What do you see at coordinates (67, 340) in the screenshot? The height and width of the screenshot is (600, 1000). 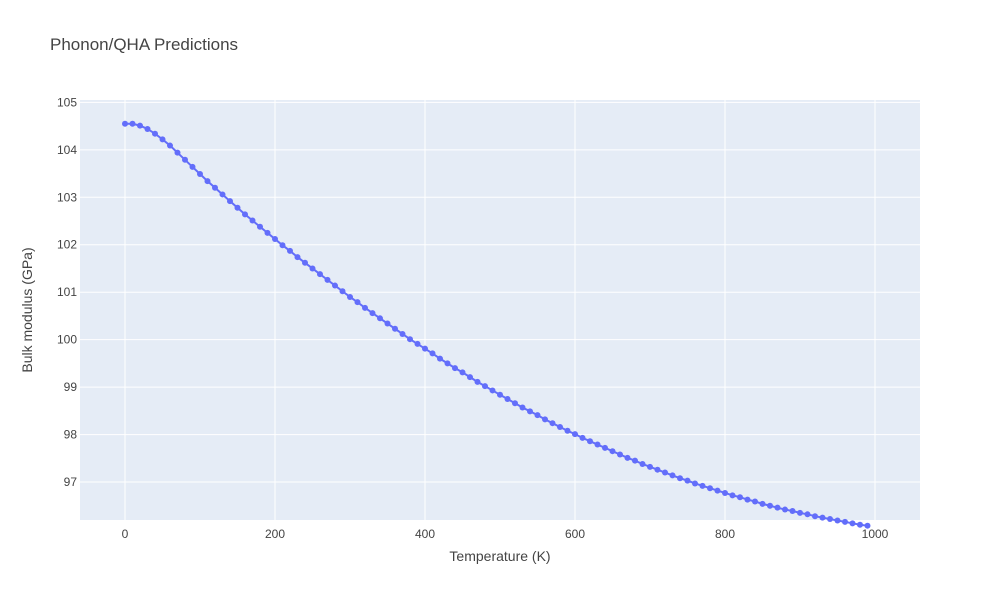 I see `y-tick-label: 100` at bounding box center [67, 340].